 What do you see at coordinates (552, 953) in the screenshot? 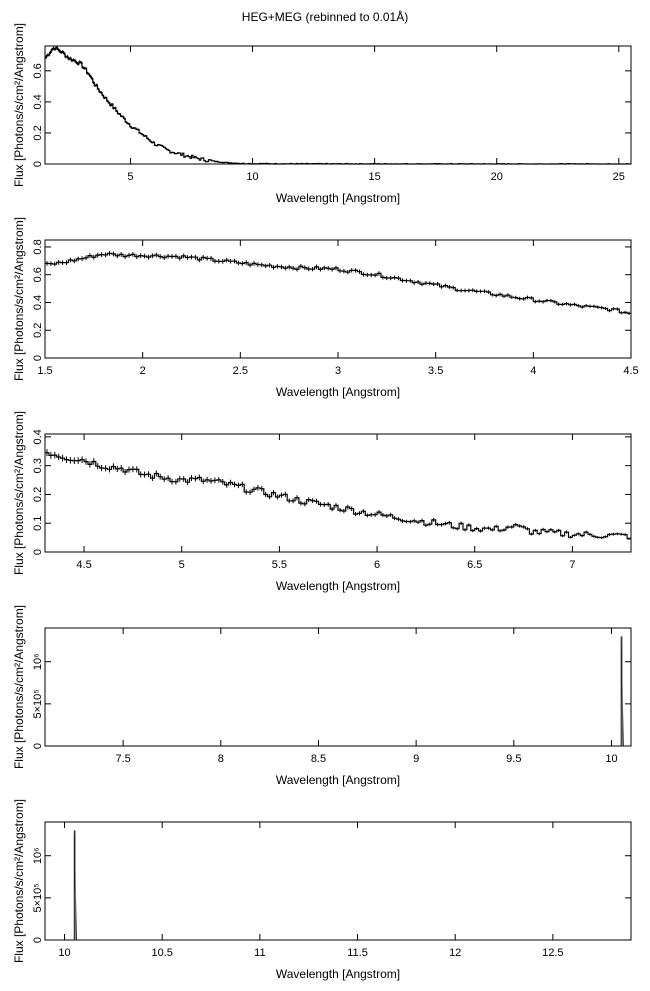
I see `x-tick-label: 12.5` at bounding box center [552, 953].